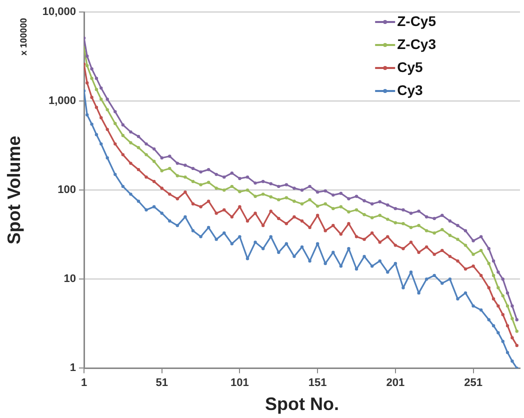  Describe the element at coordinates (59, 12) in the screenshot. I see `y-tick-label: 10,000` at that location.